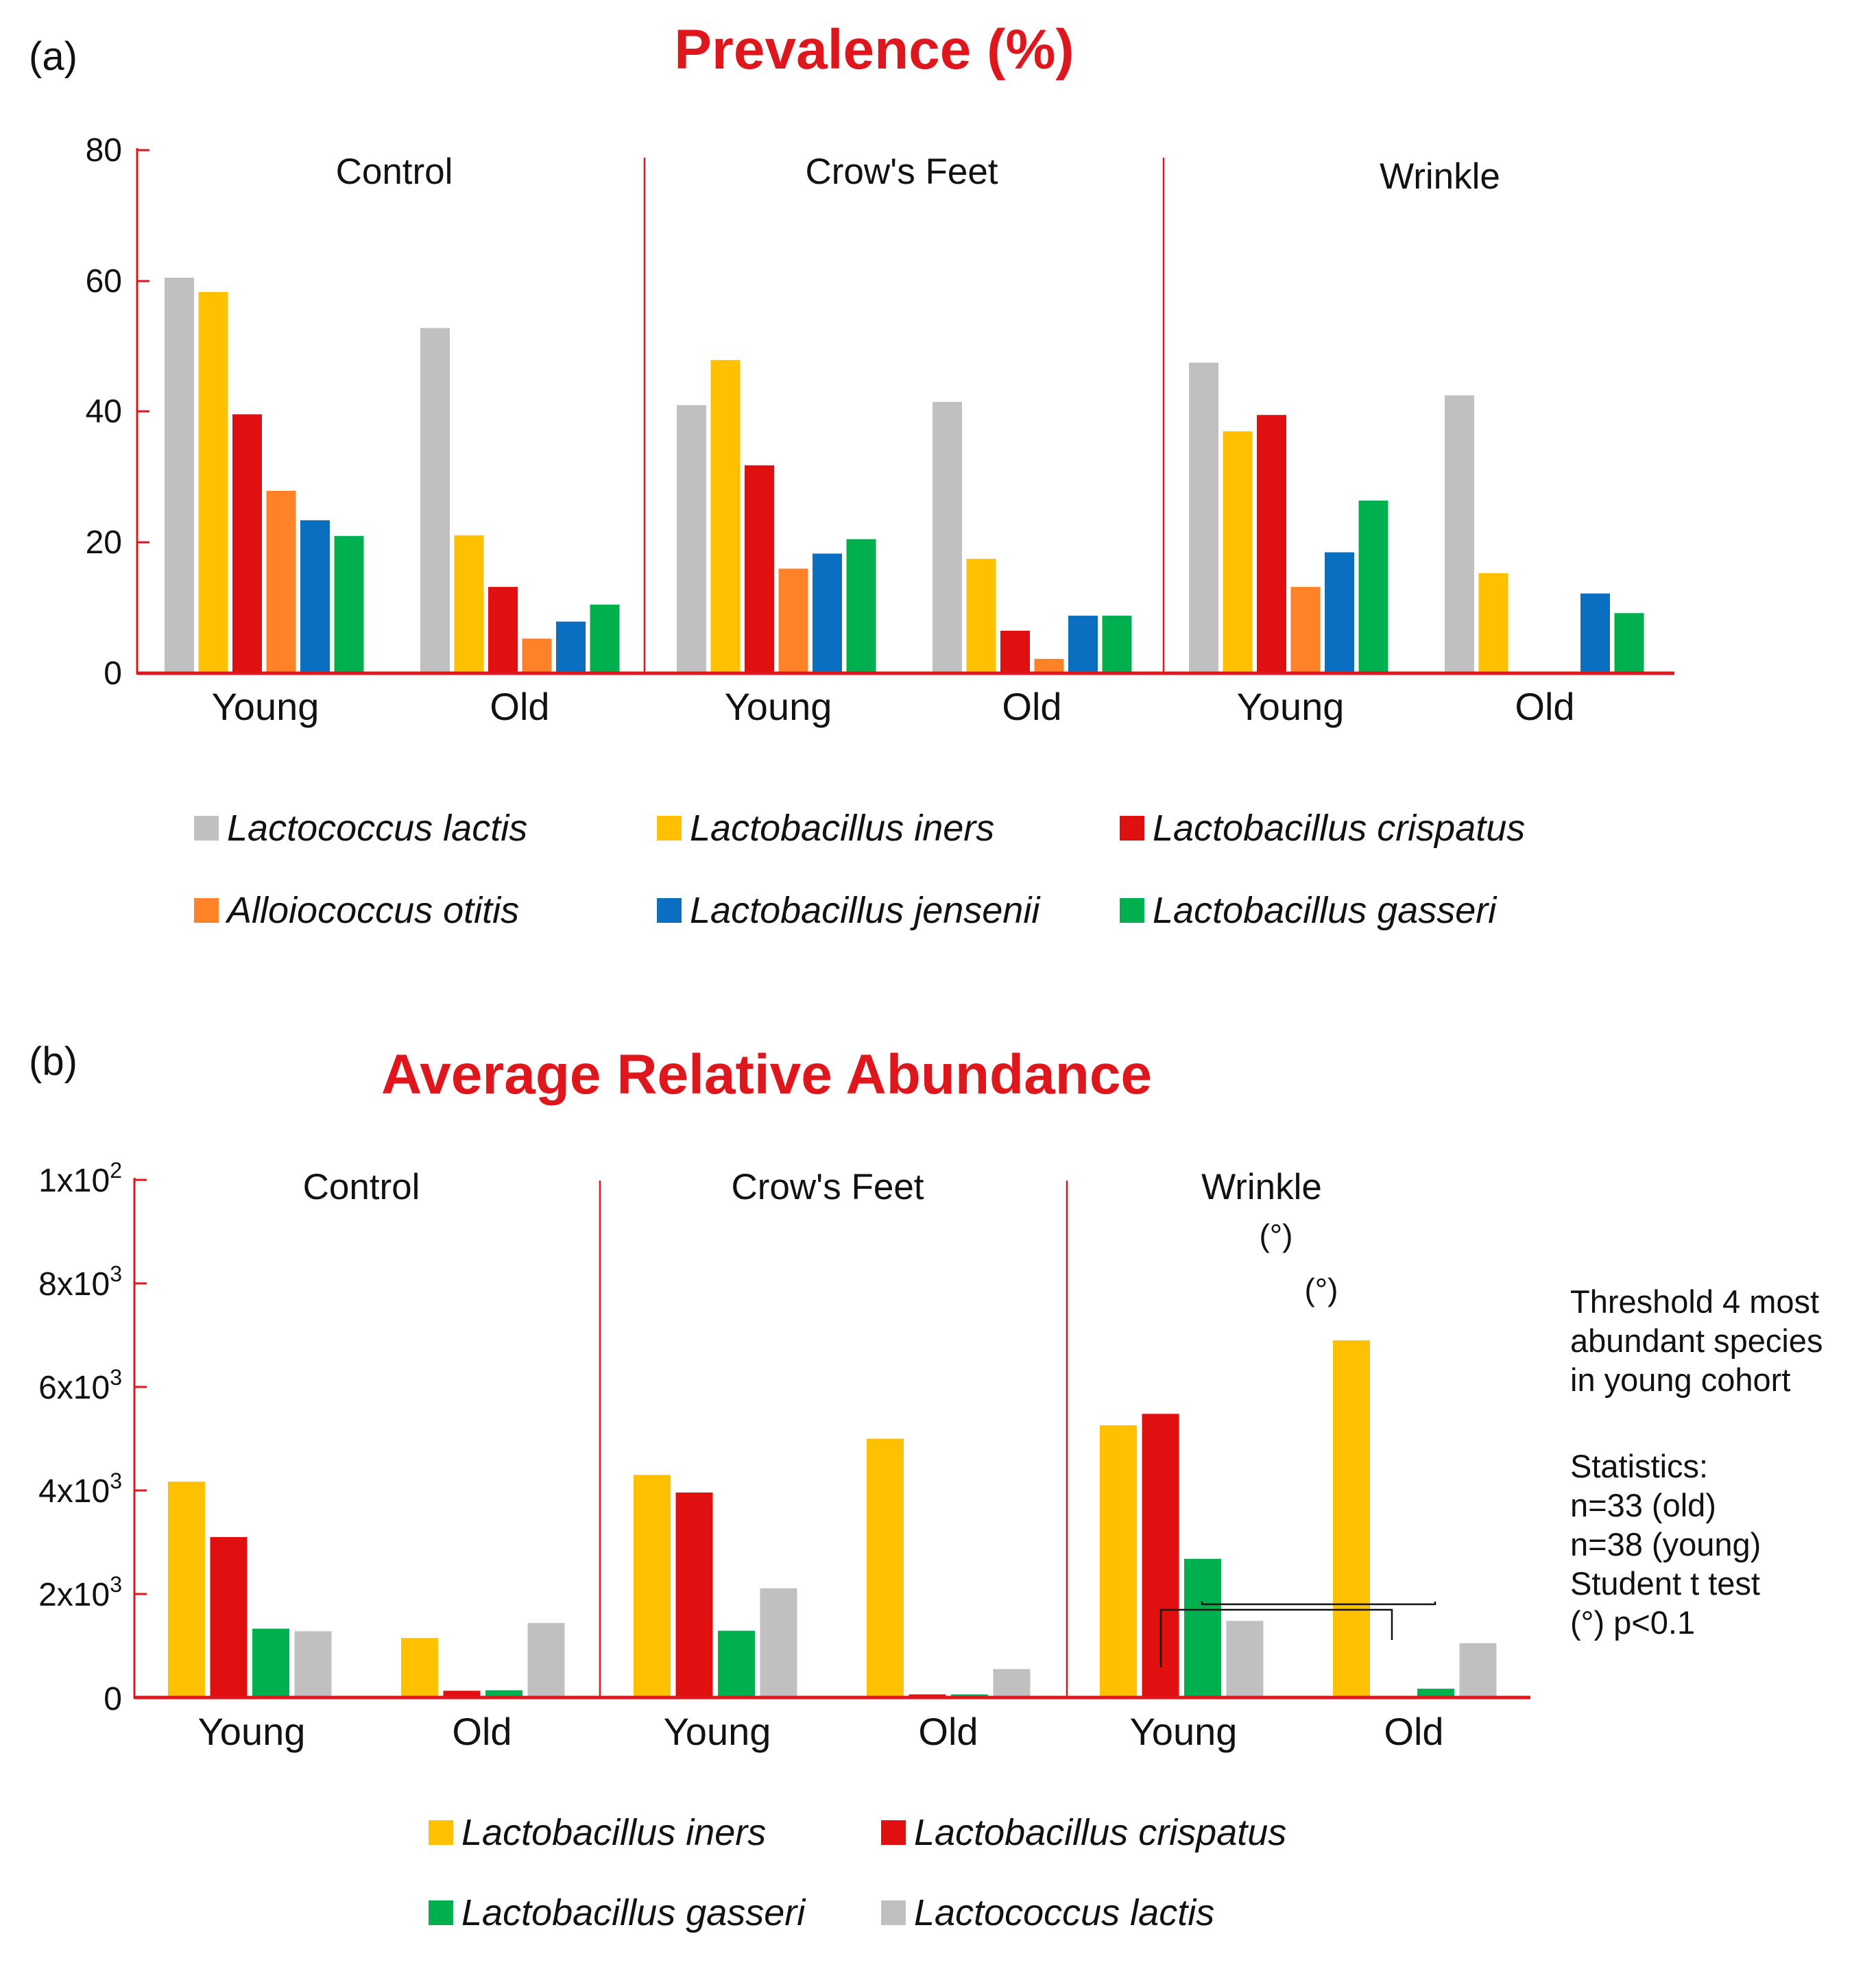 This screenshot has height=1969, width=1876. What do you see at coordinates (361, 1187) in the screenshot?
I see `panel-b-section-label-control: Control` at bounding box center [361, 1187].